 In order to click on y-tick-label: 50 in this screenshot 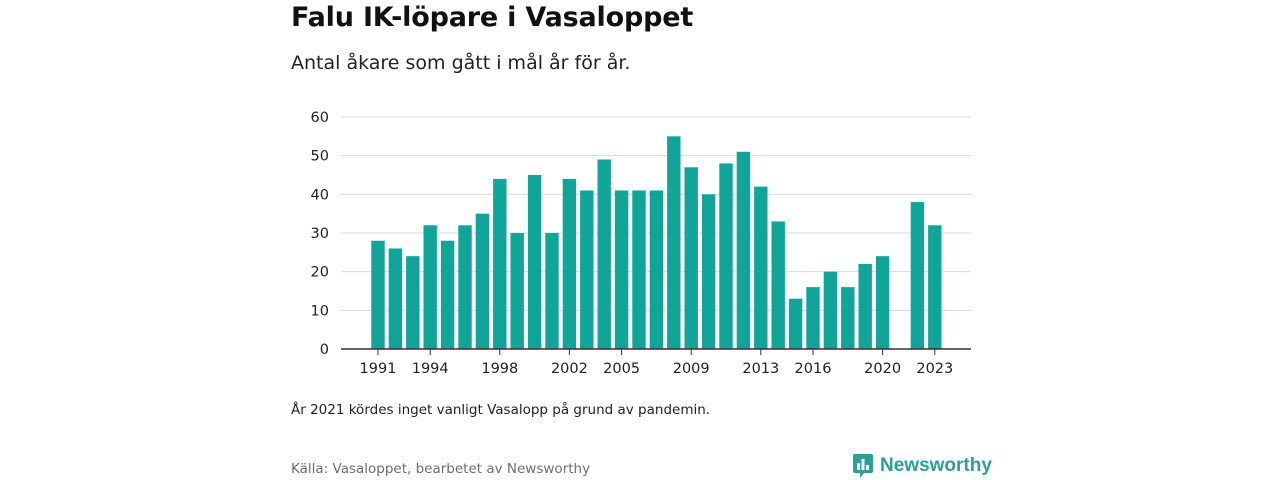, I will do `click(320, 157)`.